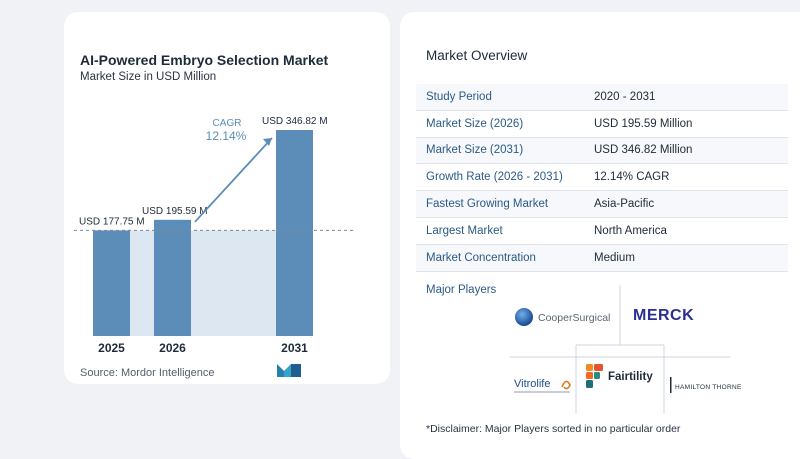  What do you see at coordinates (532, 384) in the screenshot?
I see `svg-text: Vitrolife` at bounding box center [532, 384].